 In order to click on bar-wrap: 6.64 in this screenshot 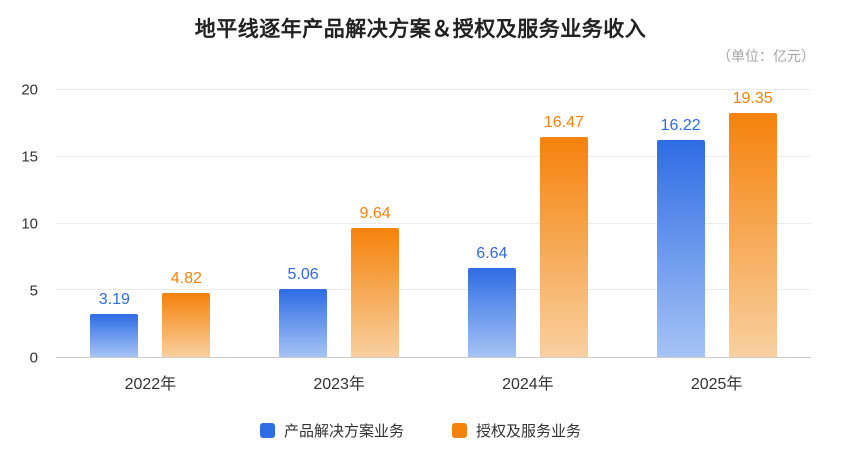, I will do `click(491, 223)`.